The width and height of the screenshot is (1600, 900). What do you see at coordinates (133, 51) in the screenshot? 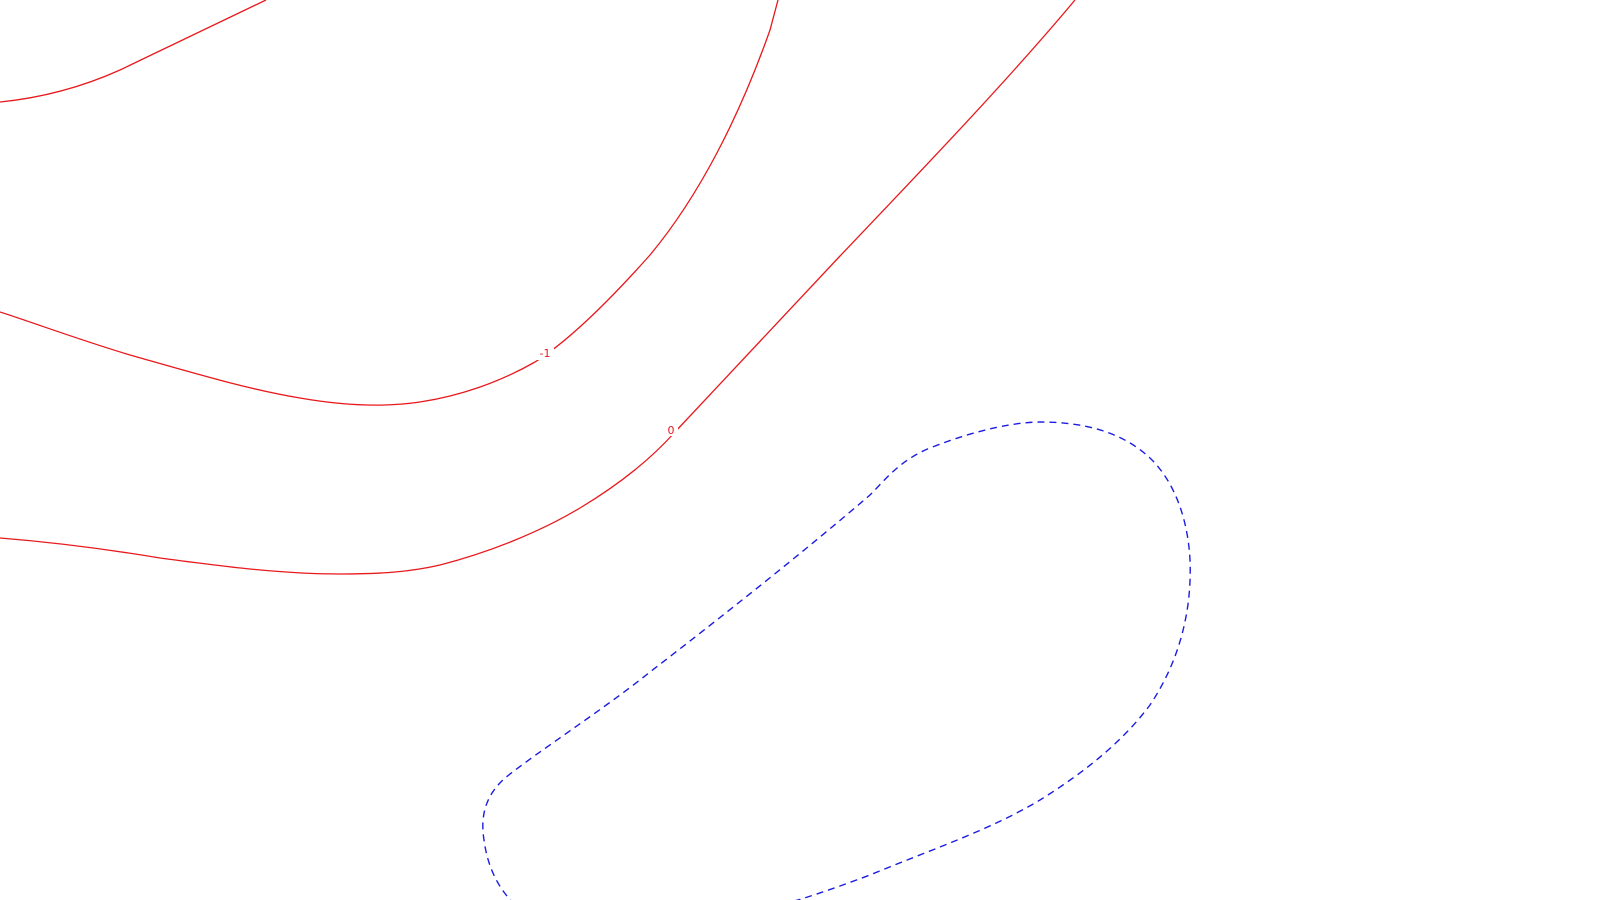
I see `contour-line-upper-left` at bounding box center [133, 51].